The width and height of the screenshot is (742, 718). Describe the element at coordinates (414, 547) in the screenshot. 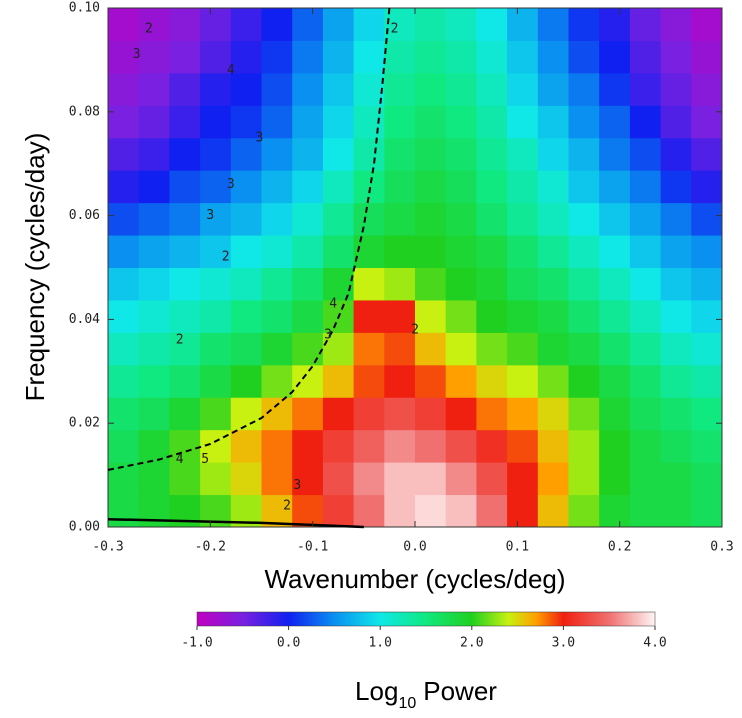

I see `x-tick-label: 0.0` at that location.